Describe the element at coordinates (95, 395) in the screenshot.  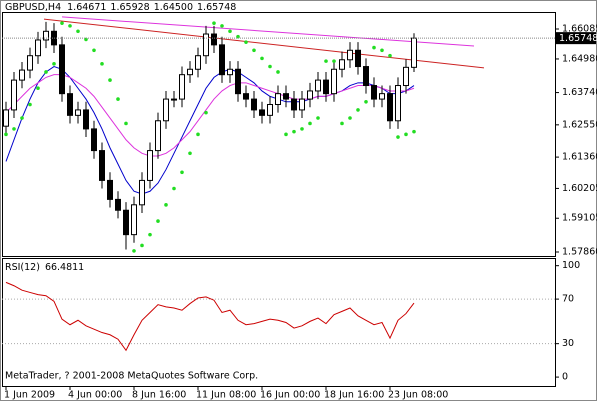
I see `x-tick-label: 4 Jun 00:00` at that location.